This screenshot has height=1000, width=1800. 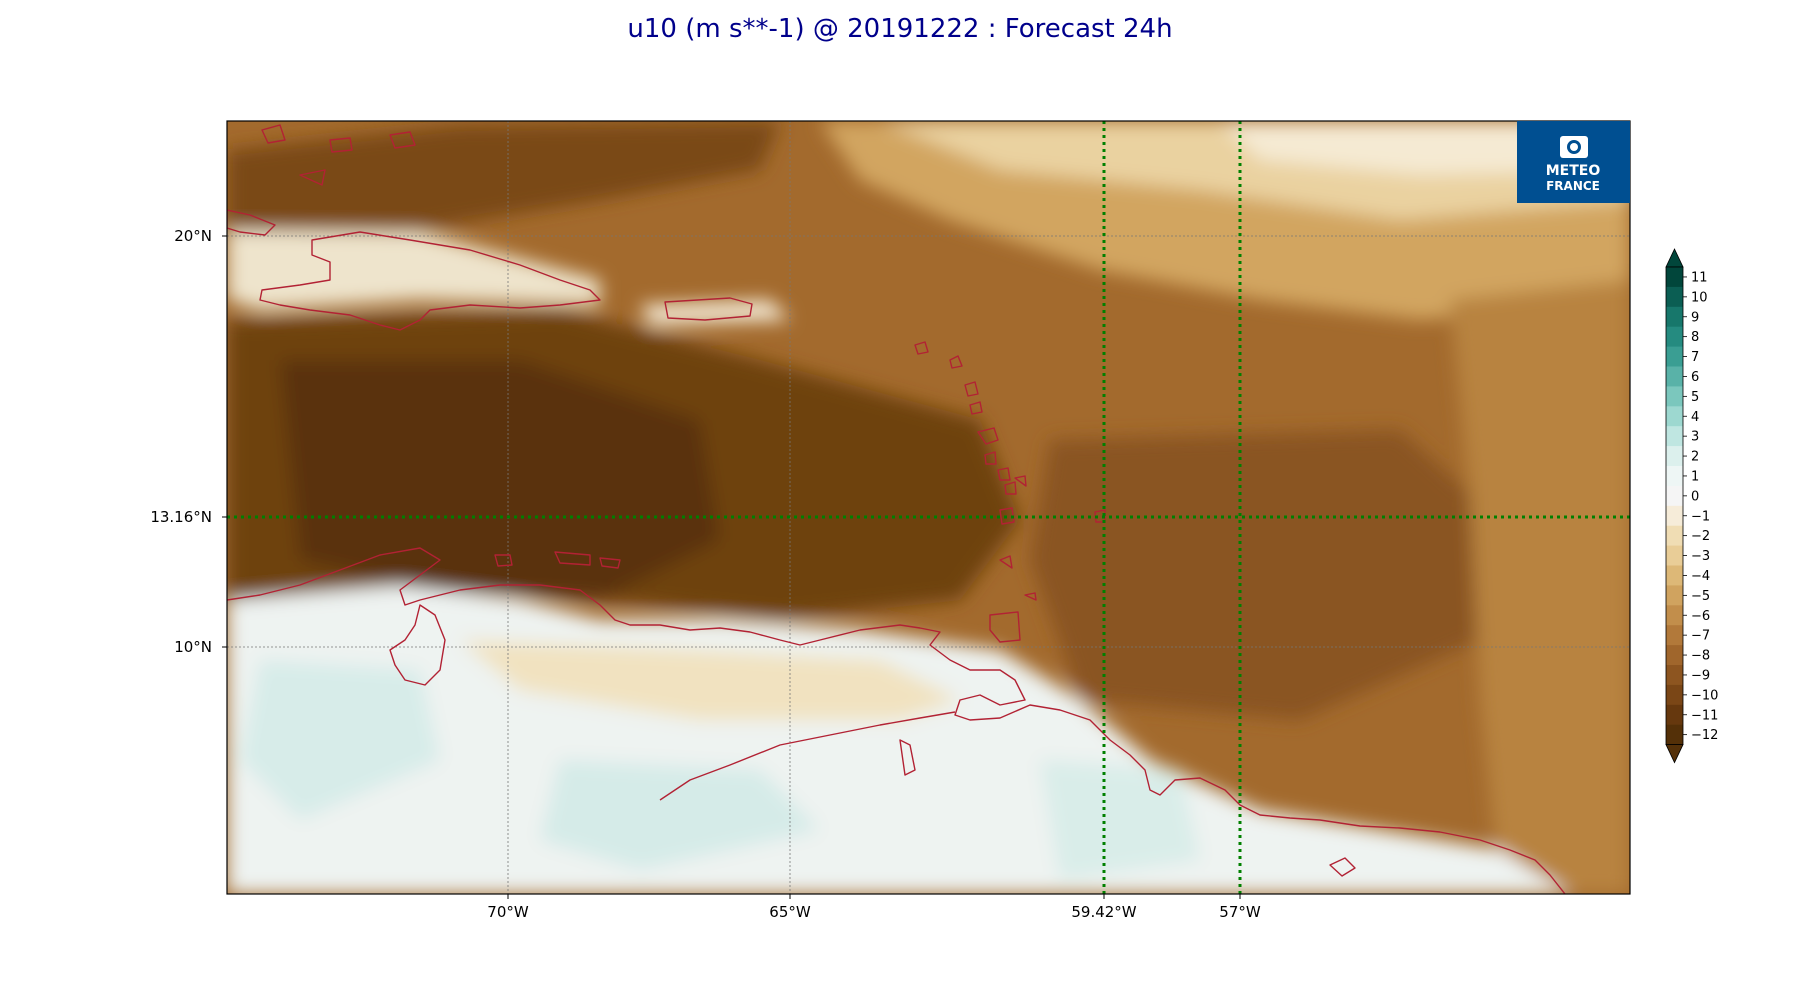 What do you see at coordinates (1674, 754) in the screenshot?
I see `colorbar-extend-min` at bounding box center [1674, 754].